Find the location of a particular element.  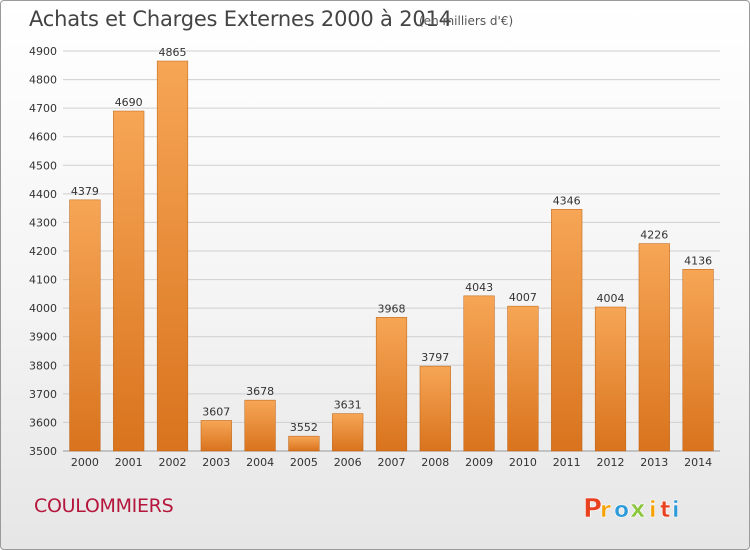

logo-letter: r is located at coordinates (605, 510).